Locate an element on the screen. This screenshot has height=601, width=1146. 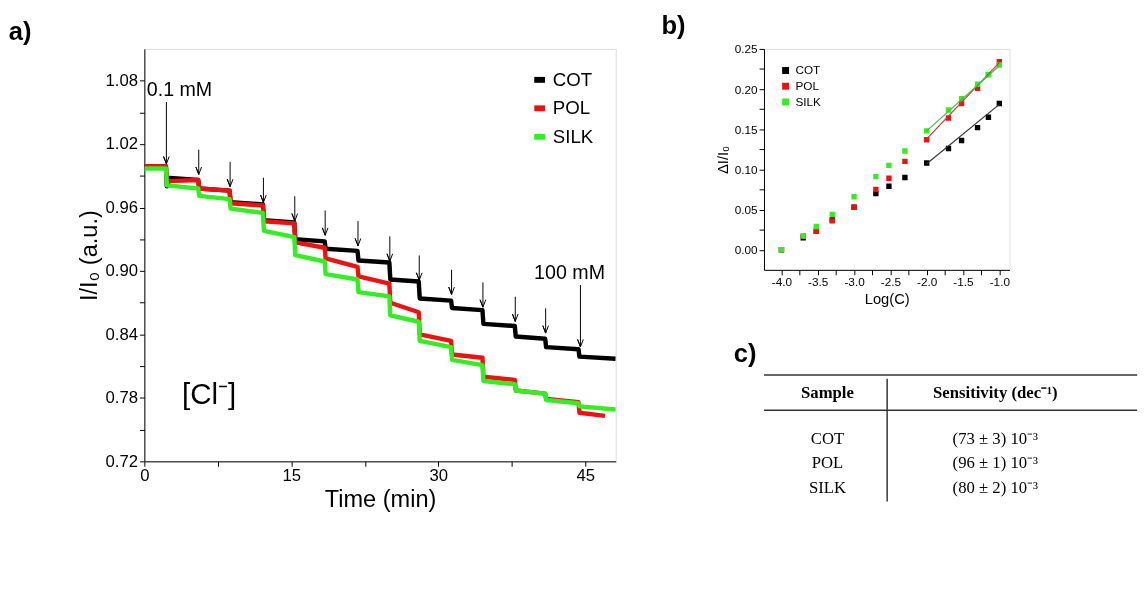
x-tick-label: 45 is located at coordinates (586, 476).